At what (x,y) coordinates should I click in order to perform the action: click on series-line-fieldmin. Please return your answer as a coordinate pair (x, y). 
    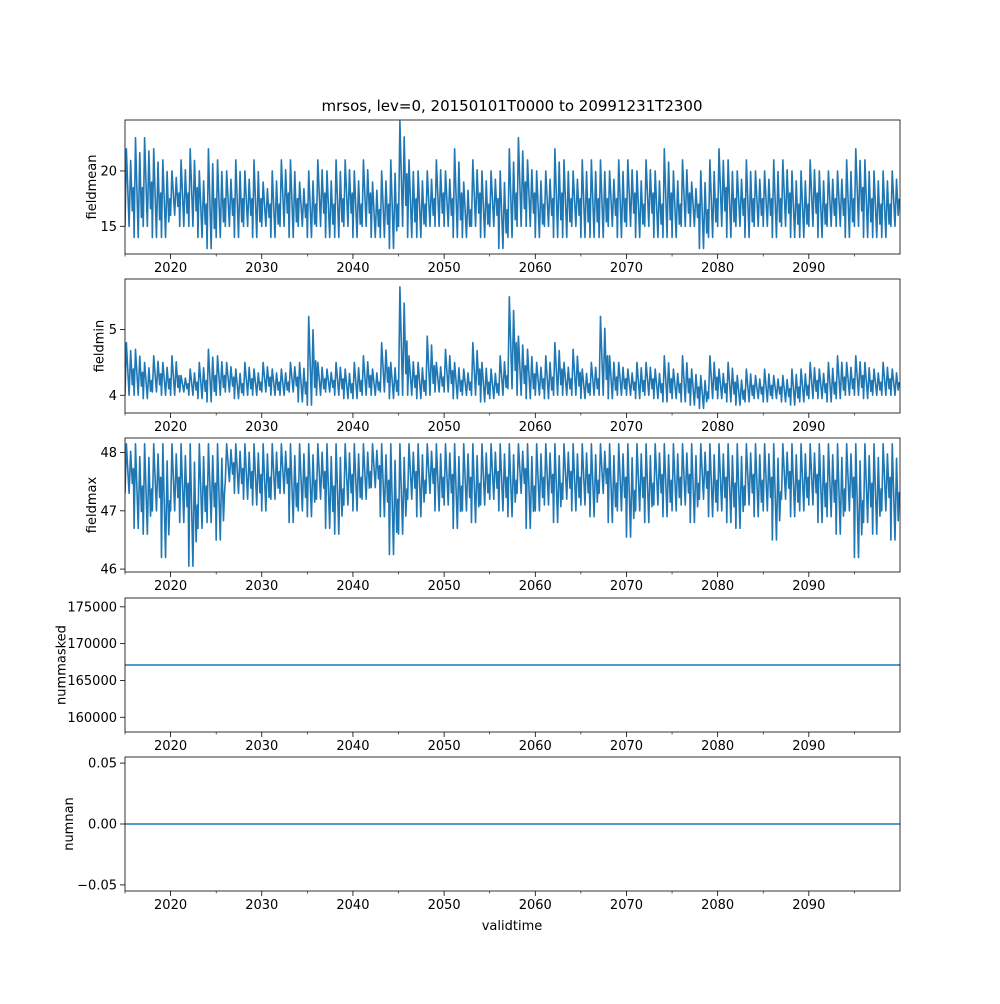
    Looking at the image, I should click on (512, 348).